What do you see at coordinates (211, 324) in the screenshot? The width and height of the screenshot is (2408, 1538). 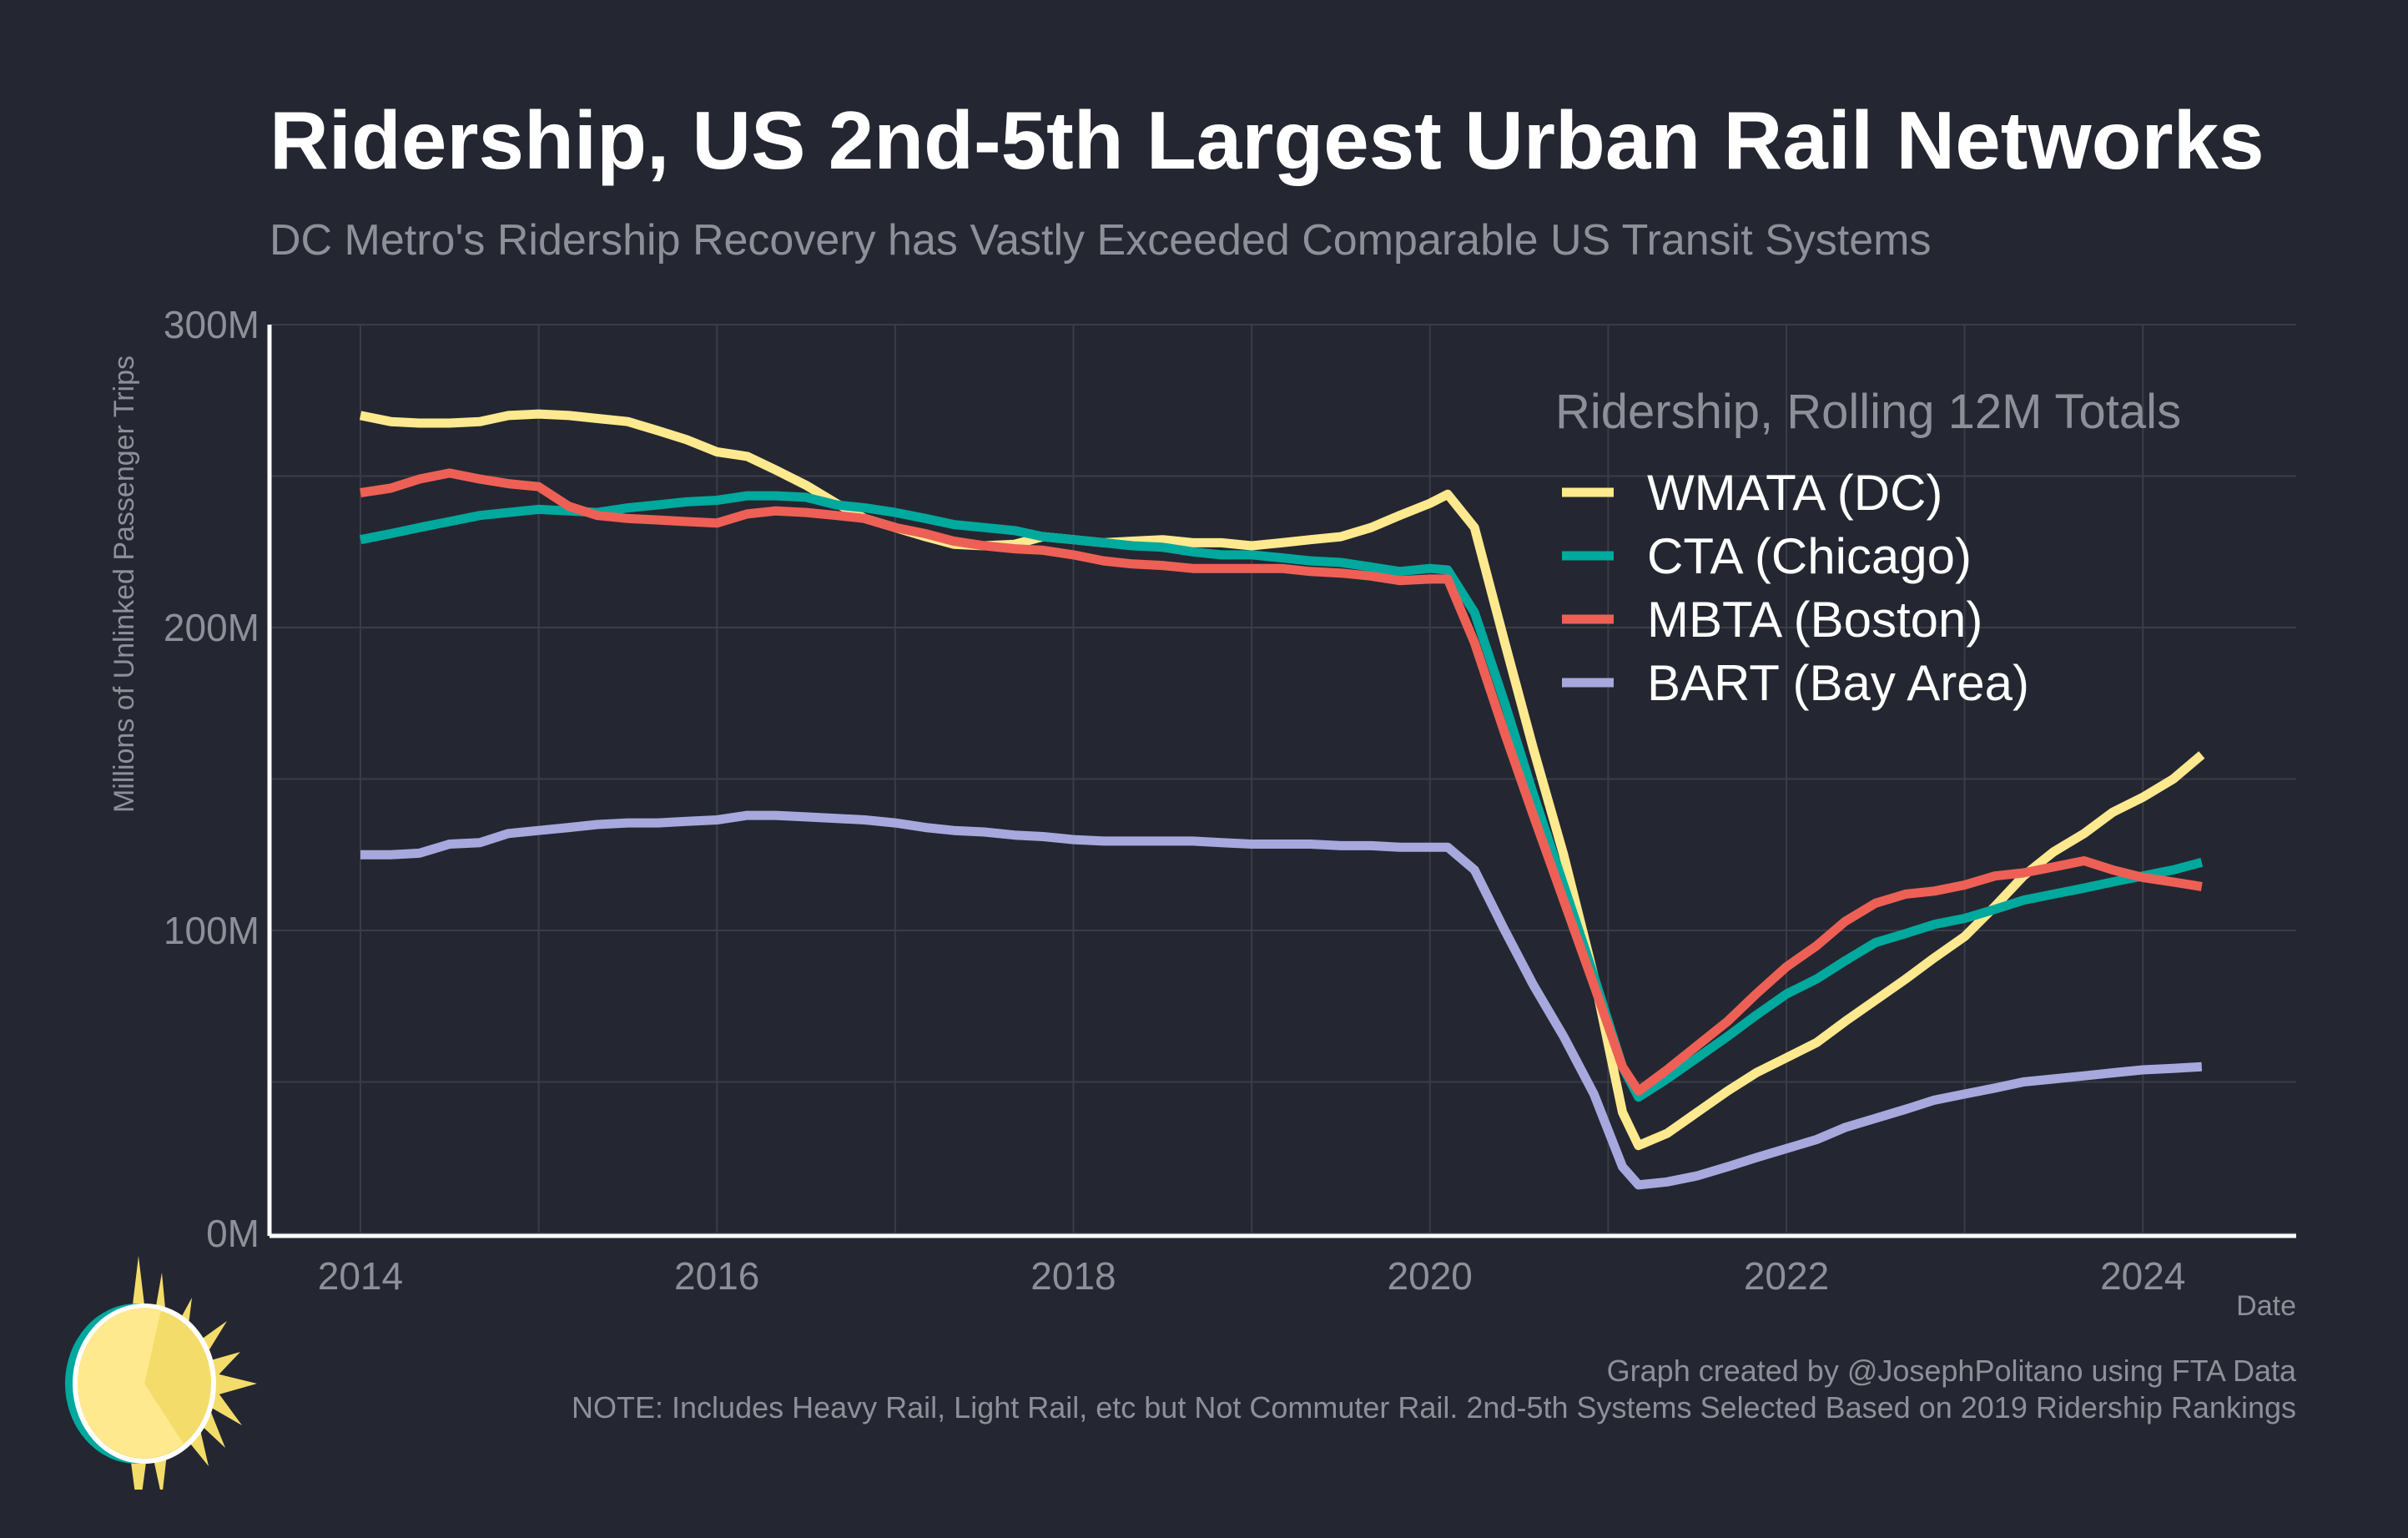 I see `y-tick-label: 300M` at bounding box center [211, 324].